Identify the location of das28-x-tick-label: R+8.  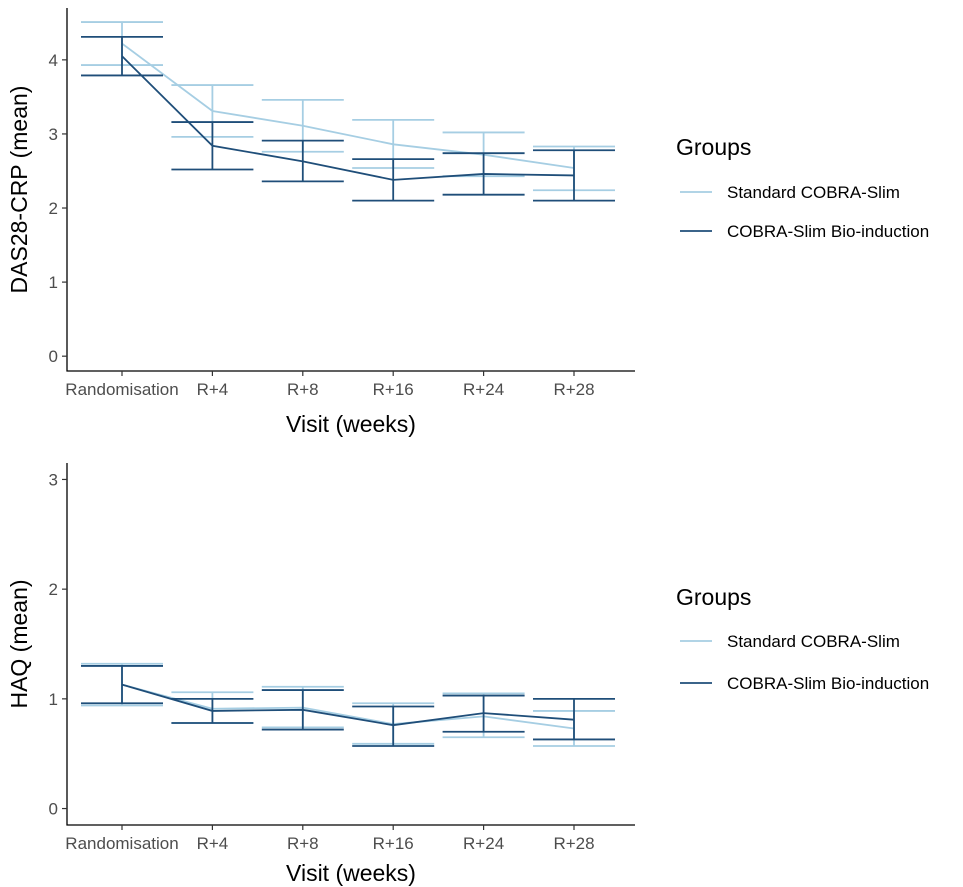
(303, 389).